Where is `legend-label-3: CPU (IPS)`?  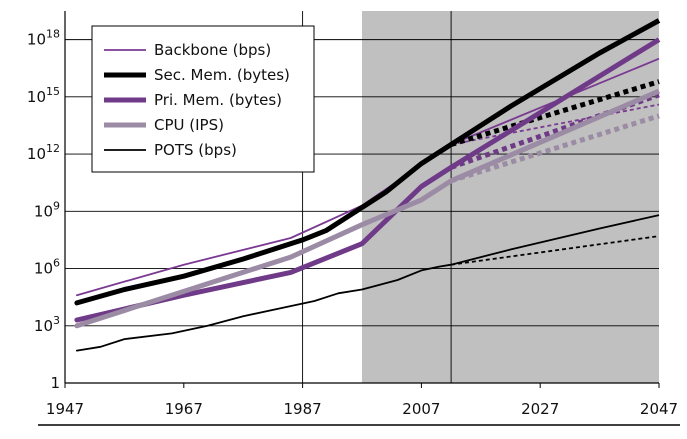 legend-label-3: CPU (IPS) is located at coordinates (189, 125).